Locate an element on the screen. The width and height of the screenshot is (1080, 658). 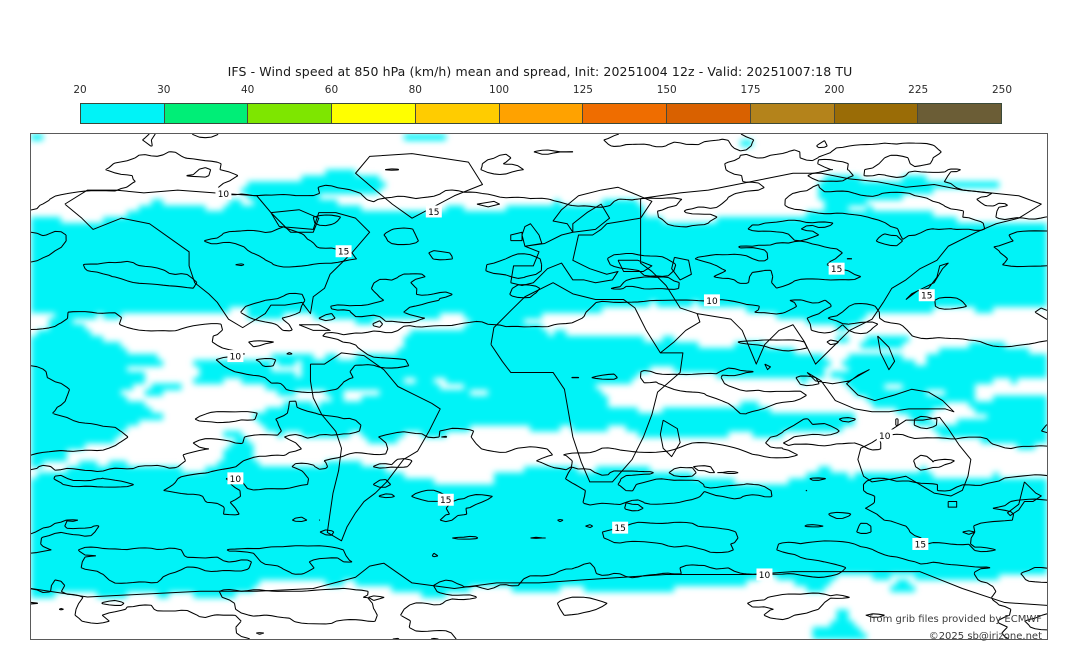
colorbar-gradient is located at coordinates (541, 113).